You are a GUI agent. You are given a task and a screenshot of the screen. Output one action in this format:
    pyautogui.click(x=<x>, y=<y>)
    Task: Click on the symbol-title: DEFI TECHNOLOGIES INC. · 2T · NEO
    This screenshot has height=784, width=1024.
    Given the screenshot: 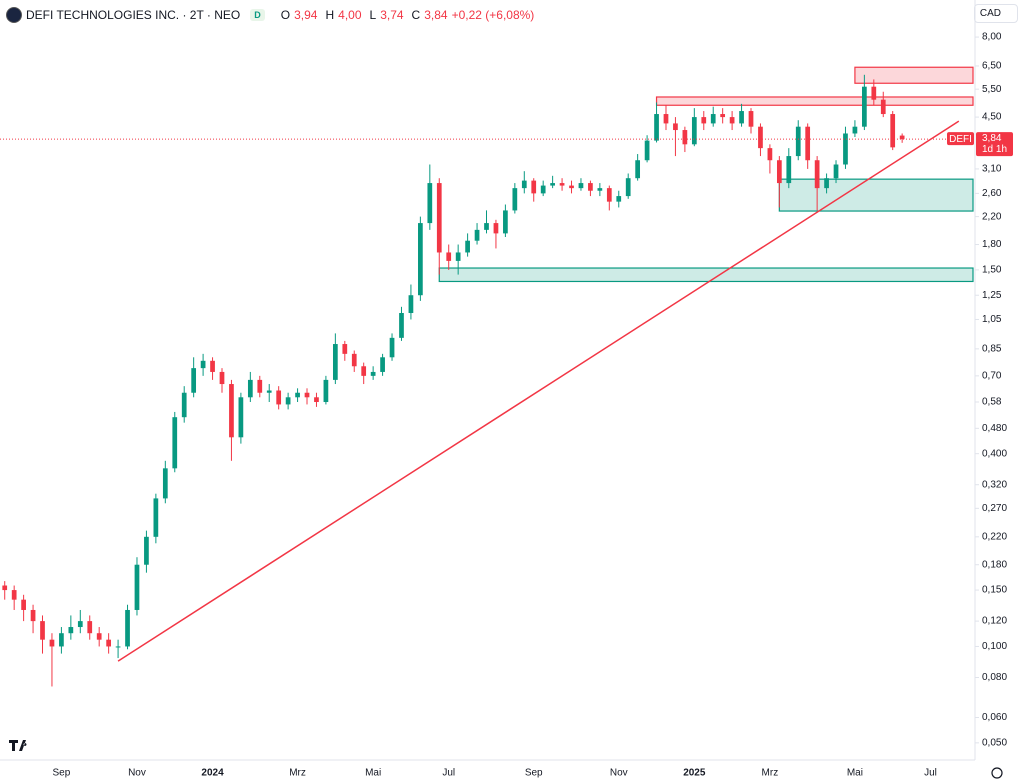 What is the action you would take?
    pyautogui.click(x=133, y=15)
    